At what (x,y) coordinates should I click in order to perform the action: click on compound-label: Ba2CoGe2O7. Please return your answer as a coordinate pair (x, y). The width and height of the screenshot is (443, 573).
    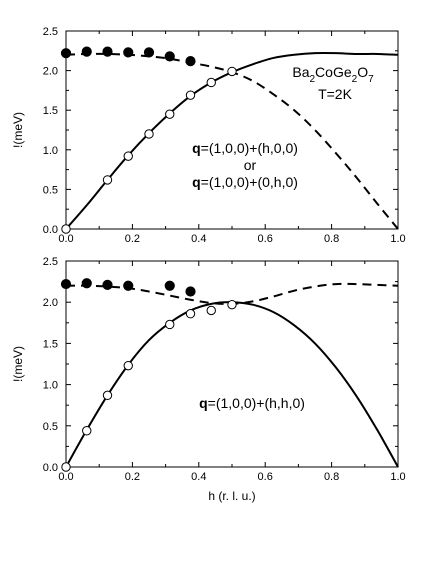
    Looking at the image, I should click on (333, 74).